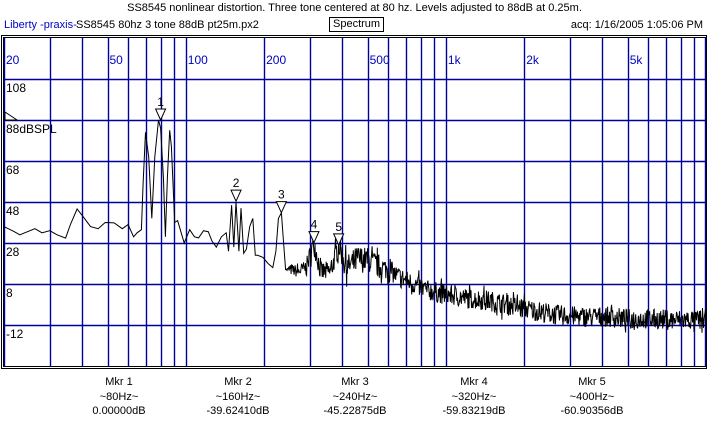 This screenshot has height=426, width=709. I want to click on marker-freq: ~160Hz~, so click(238, 396).